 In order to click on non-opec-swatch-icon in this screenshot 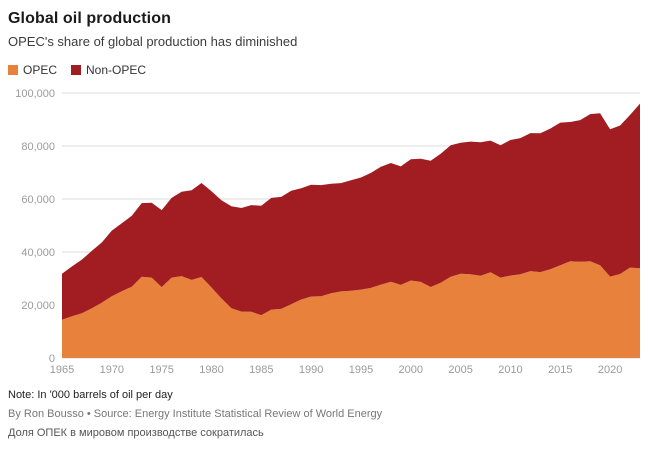, I will do `click(76, 70)`.